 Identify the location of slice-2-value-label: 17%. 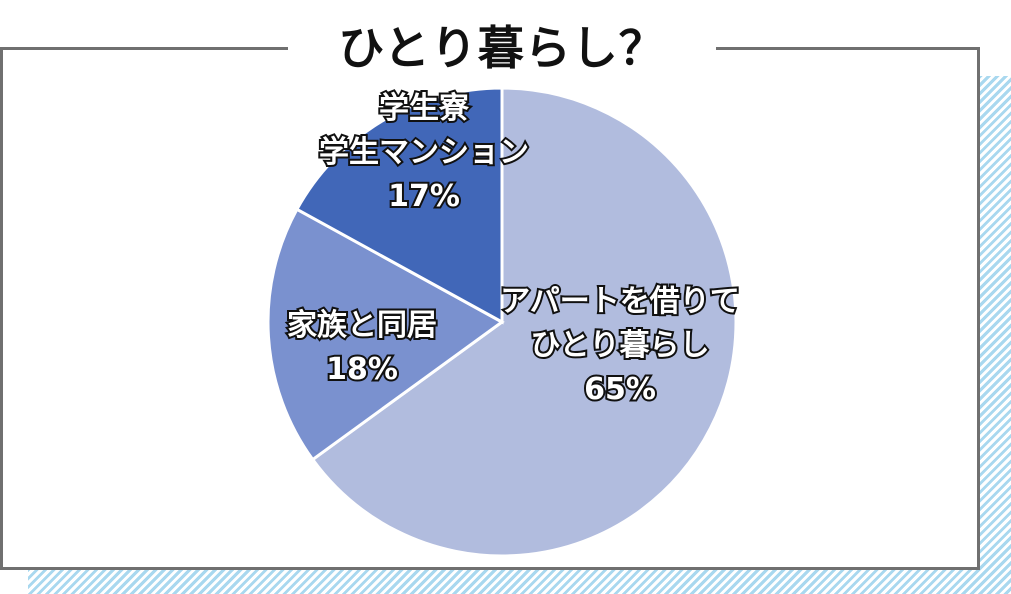
(424, 196).